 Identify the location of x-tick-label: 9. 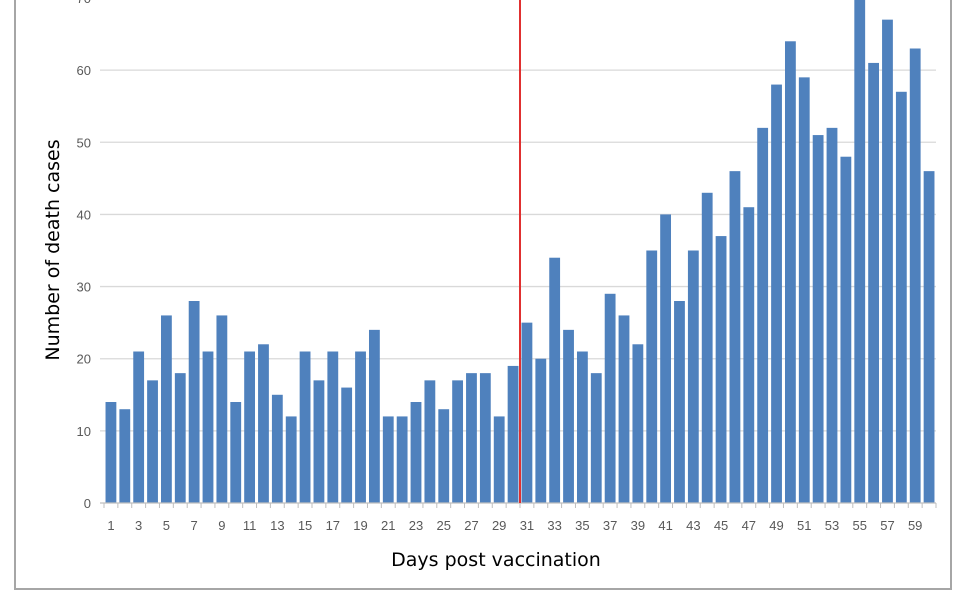
(221, 525).